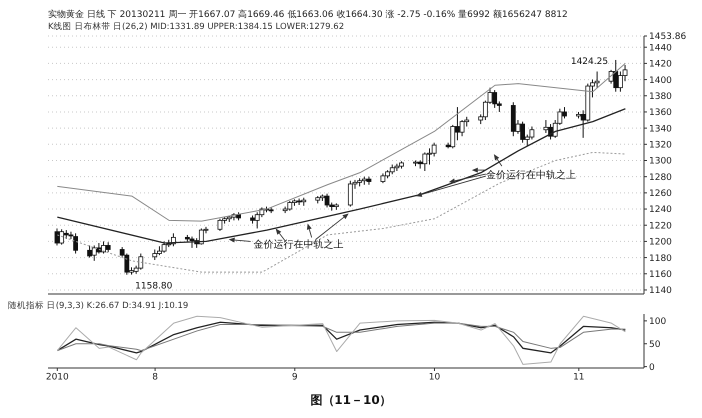 The image size is (702, 418). I want to click on y-tick-label: 1340, so click(660, 129).